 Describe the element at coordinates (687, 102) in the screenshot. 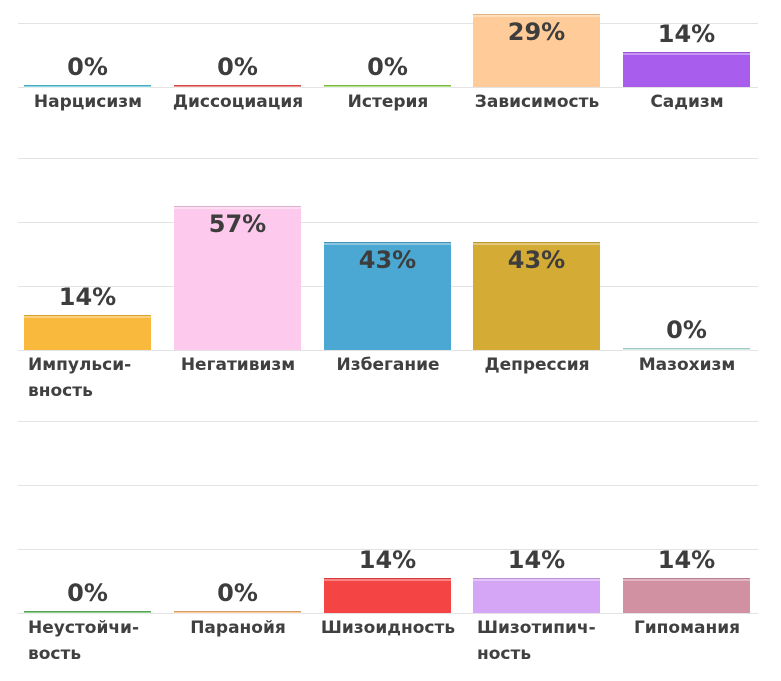

I see `category-label: Садизм` at that location.